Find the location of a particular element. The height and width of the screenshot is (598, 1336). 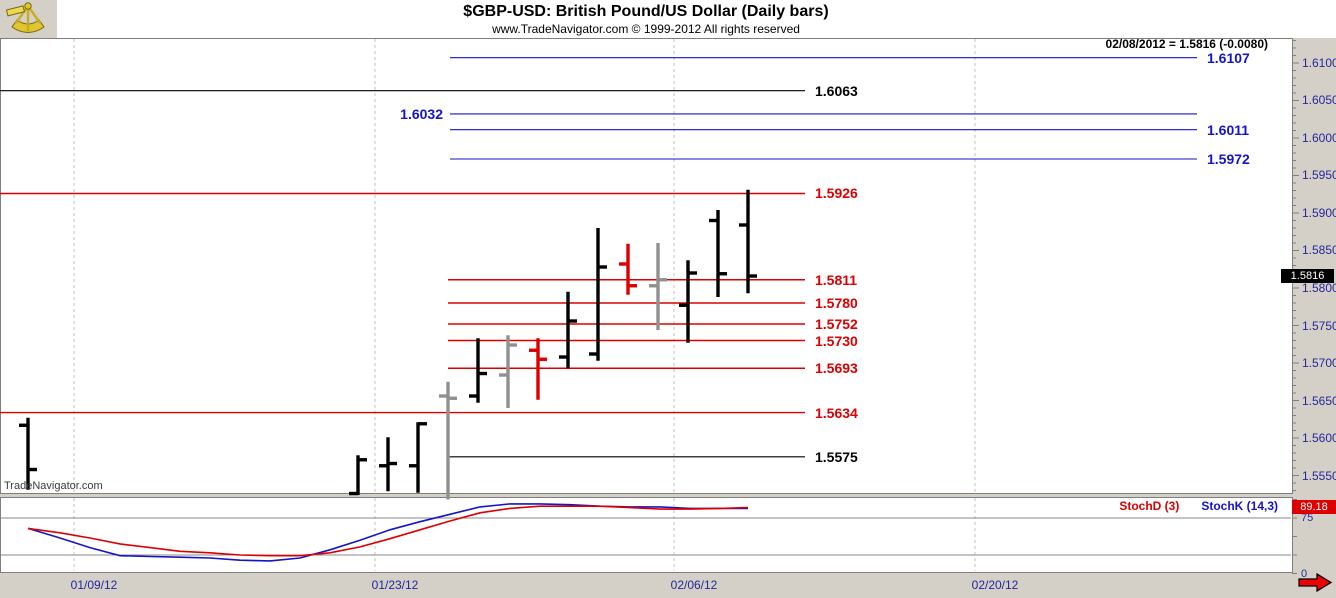

level-label: 1.5693 is located at coordinates (836, 368).